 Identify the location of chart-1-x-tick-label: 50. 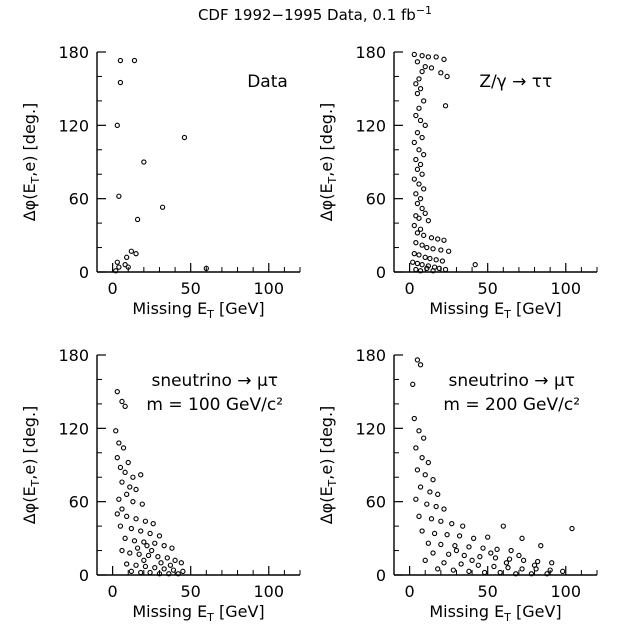
(191, 288).